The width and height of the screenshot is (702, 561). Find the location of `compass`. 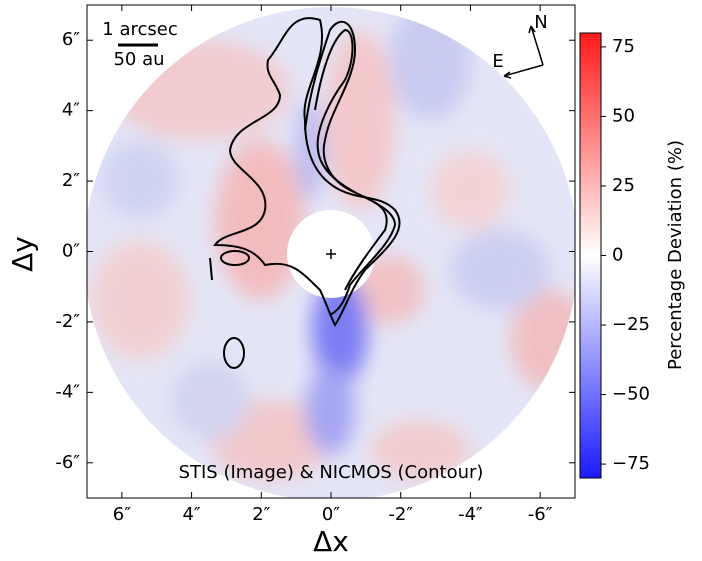

compass is located at coordinates (523, 52).